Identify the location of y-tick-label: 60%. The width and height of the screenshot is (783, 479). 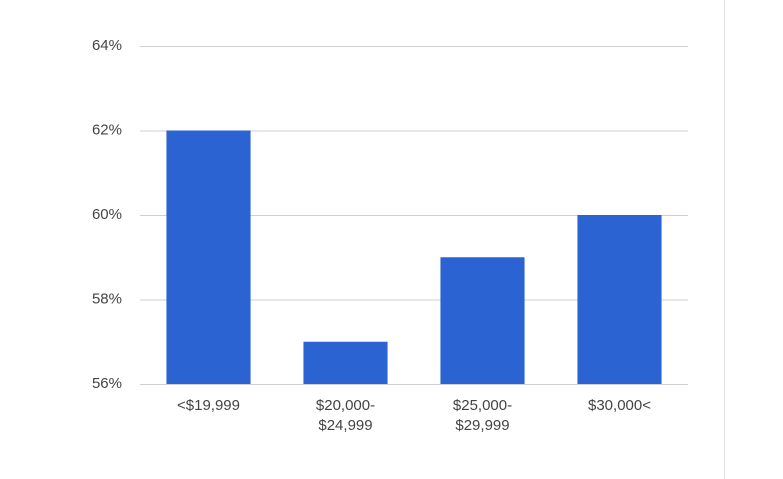
(107, 214).